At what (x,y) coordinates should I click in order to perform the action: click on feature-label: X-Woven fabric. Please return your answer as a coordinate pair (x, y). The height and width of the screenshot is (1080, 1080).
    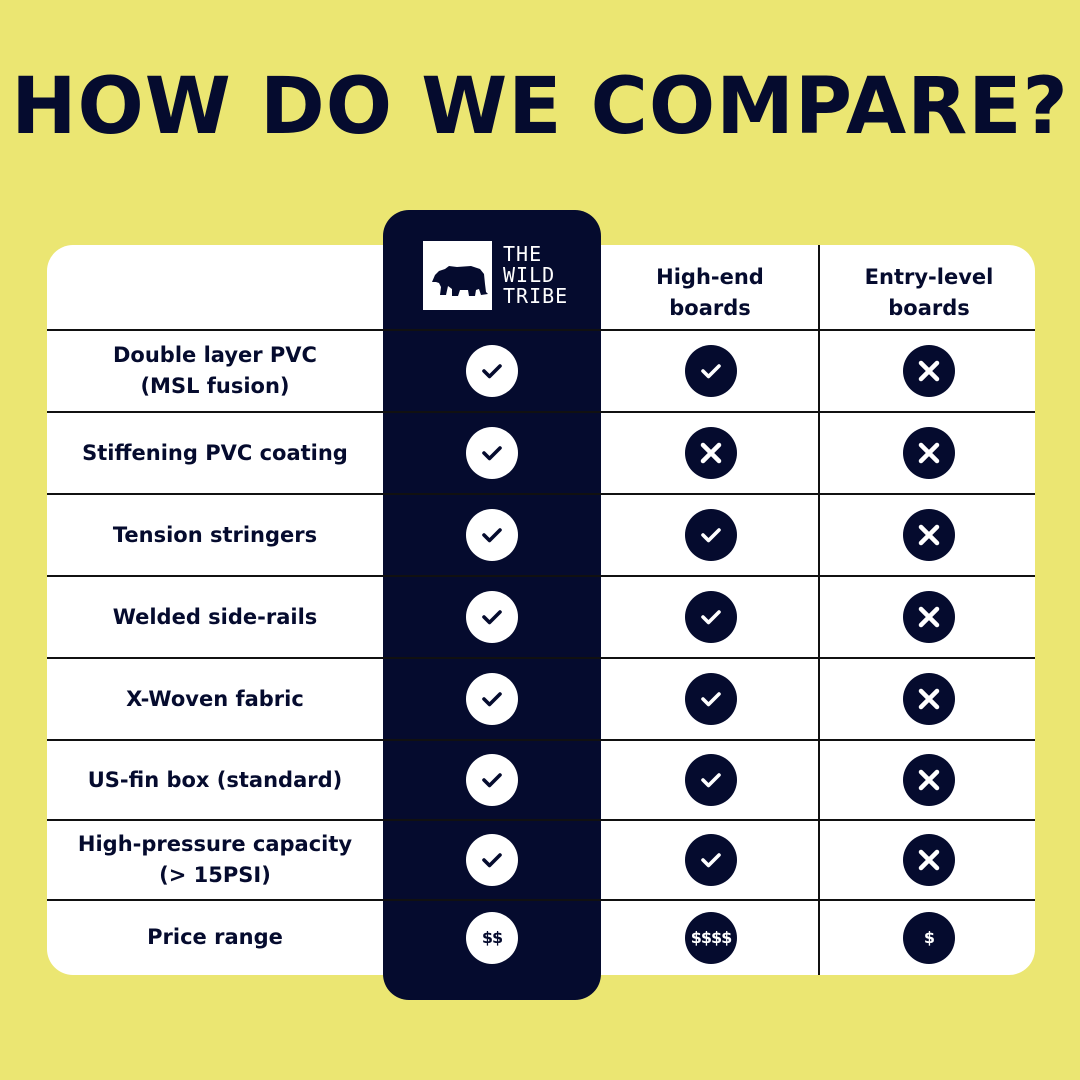
    Looking at the image, I should click on (215, 698).